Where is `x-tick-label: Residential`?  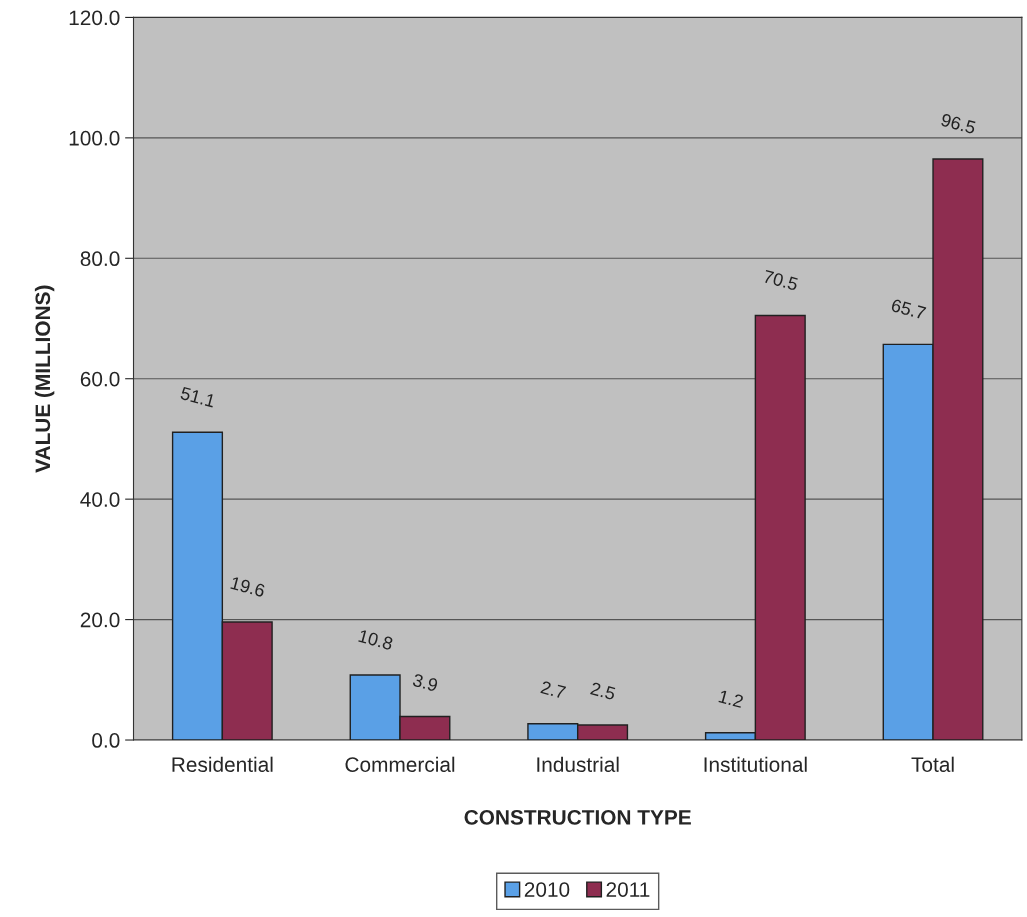
x-tick-label: Residential is located at coordinates (222, 764).